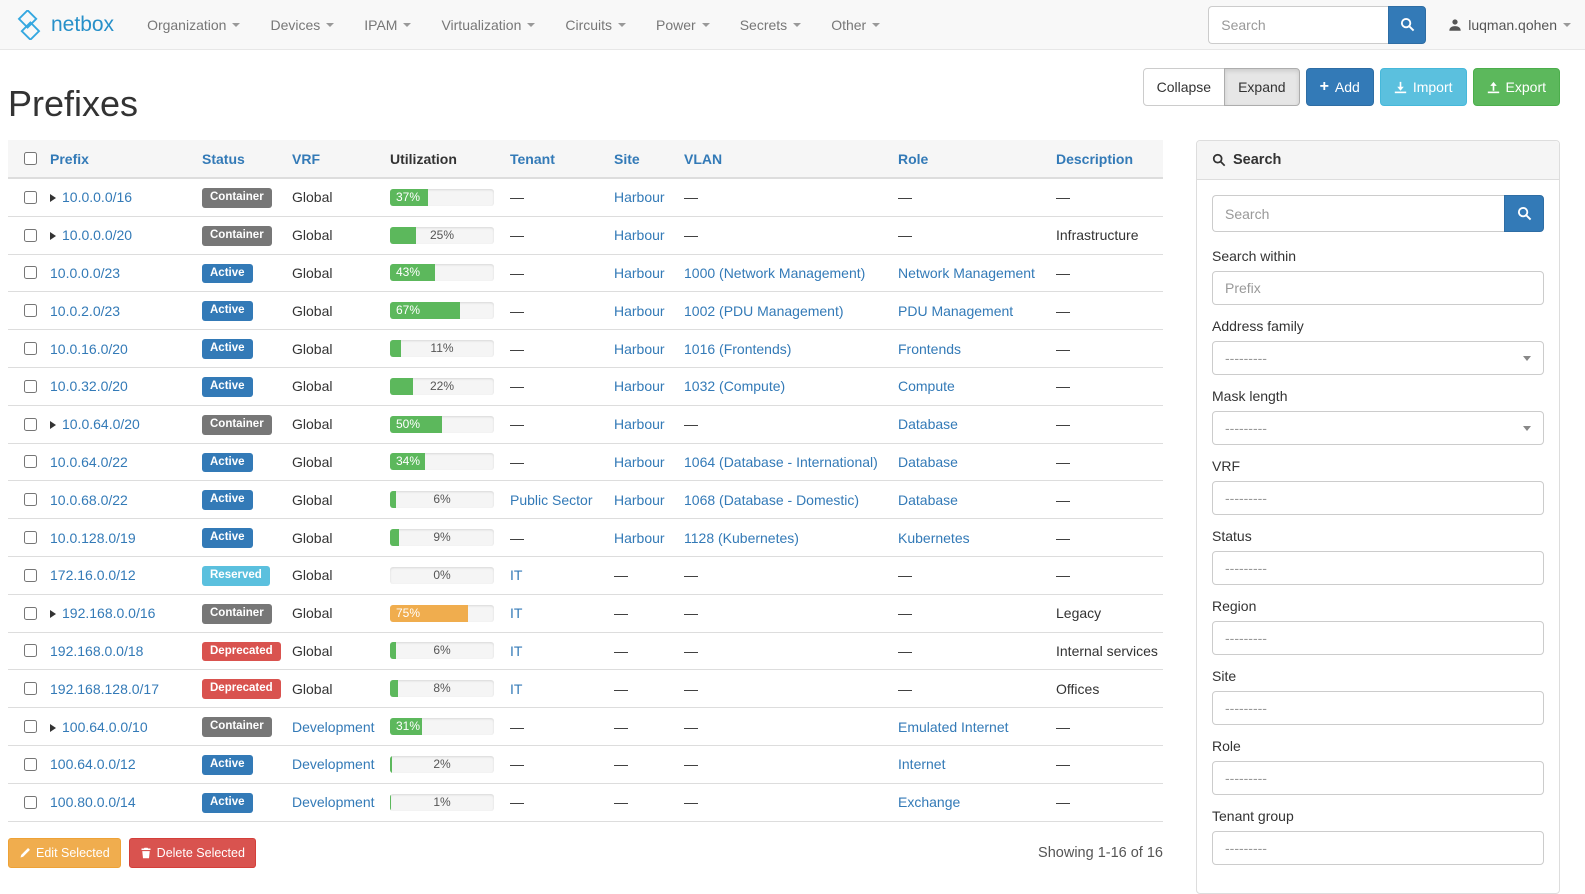  Describe the element at coordinates (738, 348) in the screenshot. I see `vlan-link: 1016 (Frontends)` at that location.